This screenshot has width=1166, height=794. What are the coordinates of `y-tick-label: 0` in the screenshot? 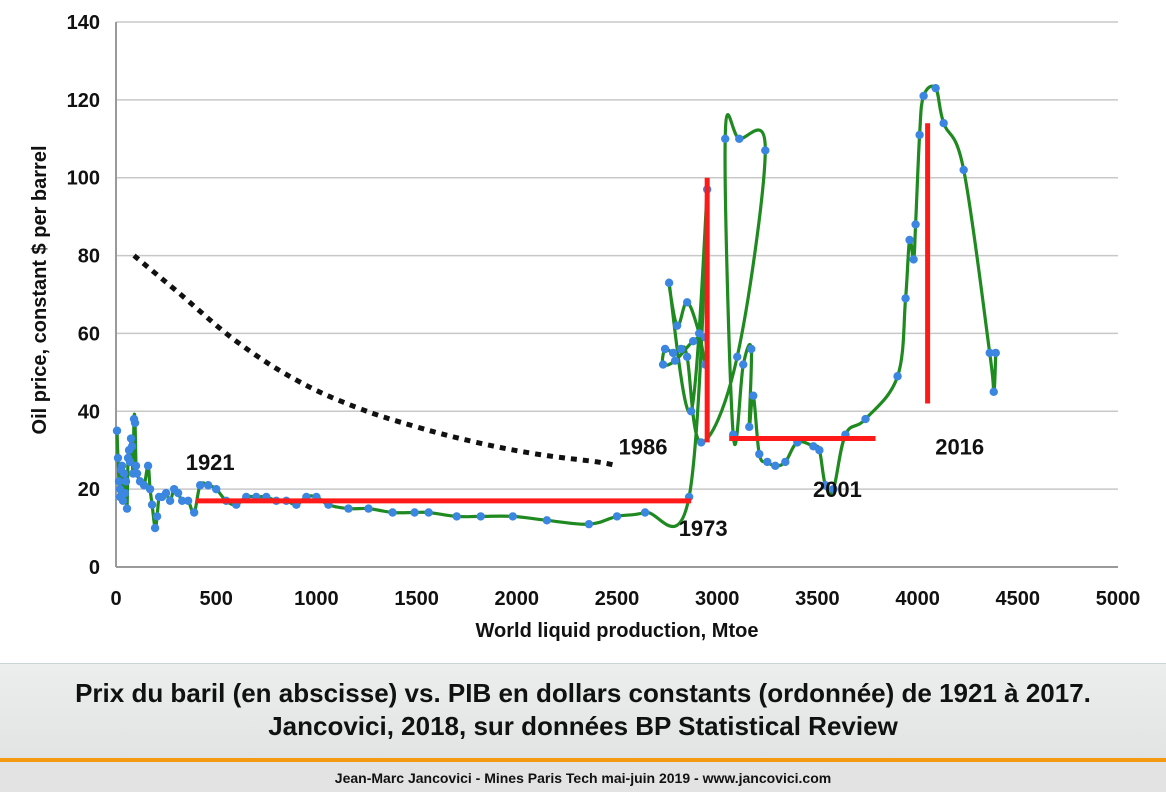 It's located at (94, 568).